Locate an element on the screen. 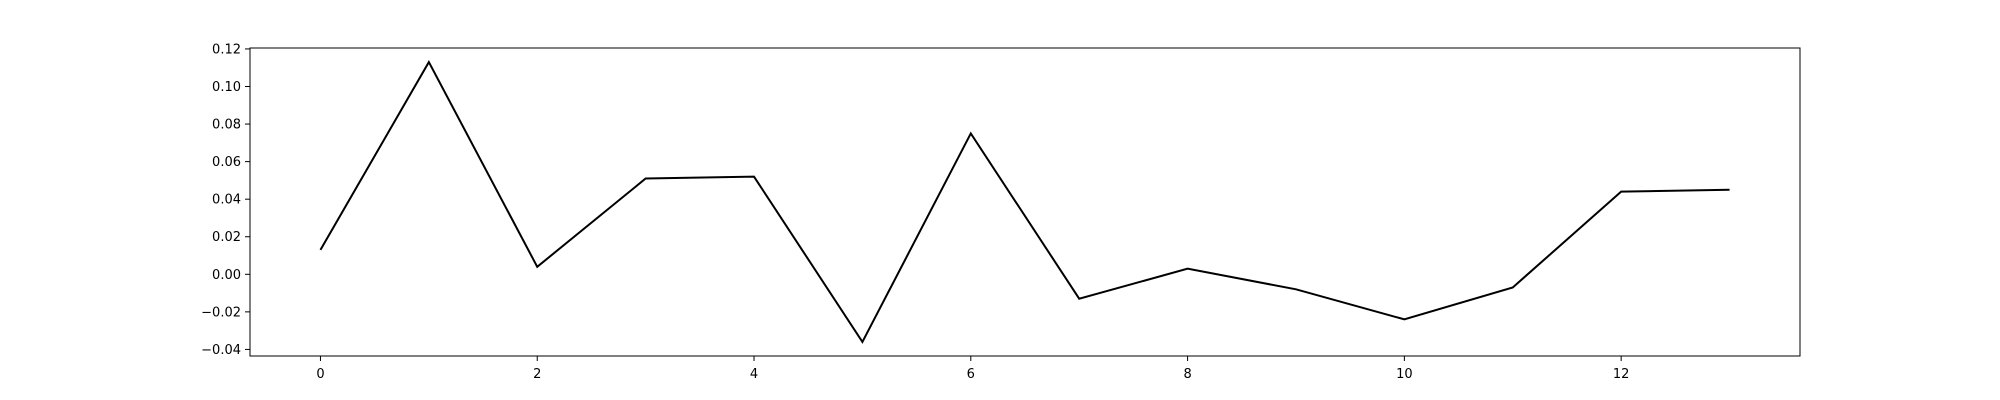  y-tick-label: 0.00 is located at coordinates (226, 275).